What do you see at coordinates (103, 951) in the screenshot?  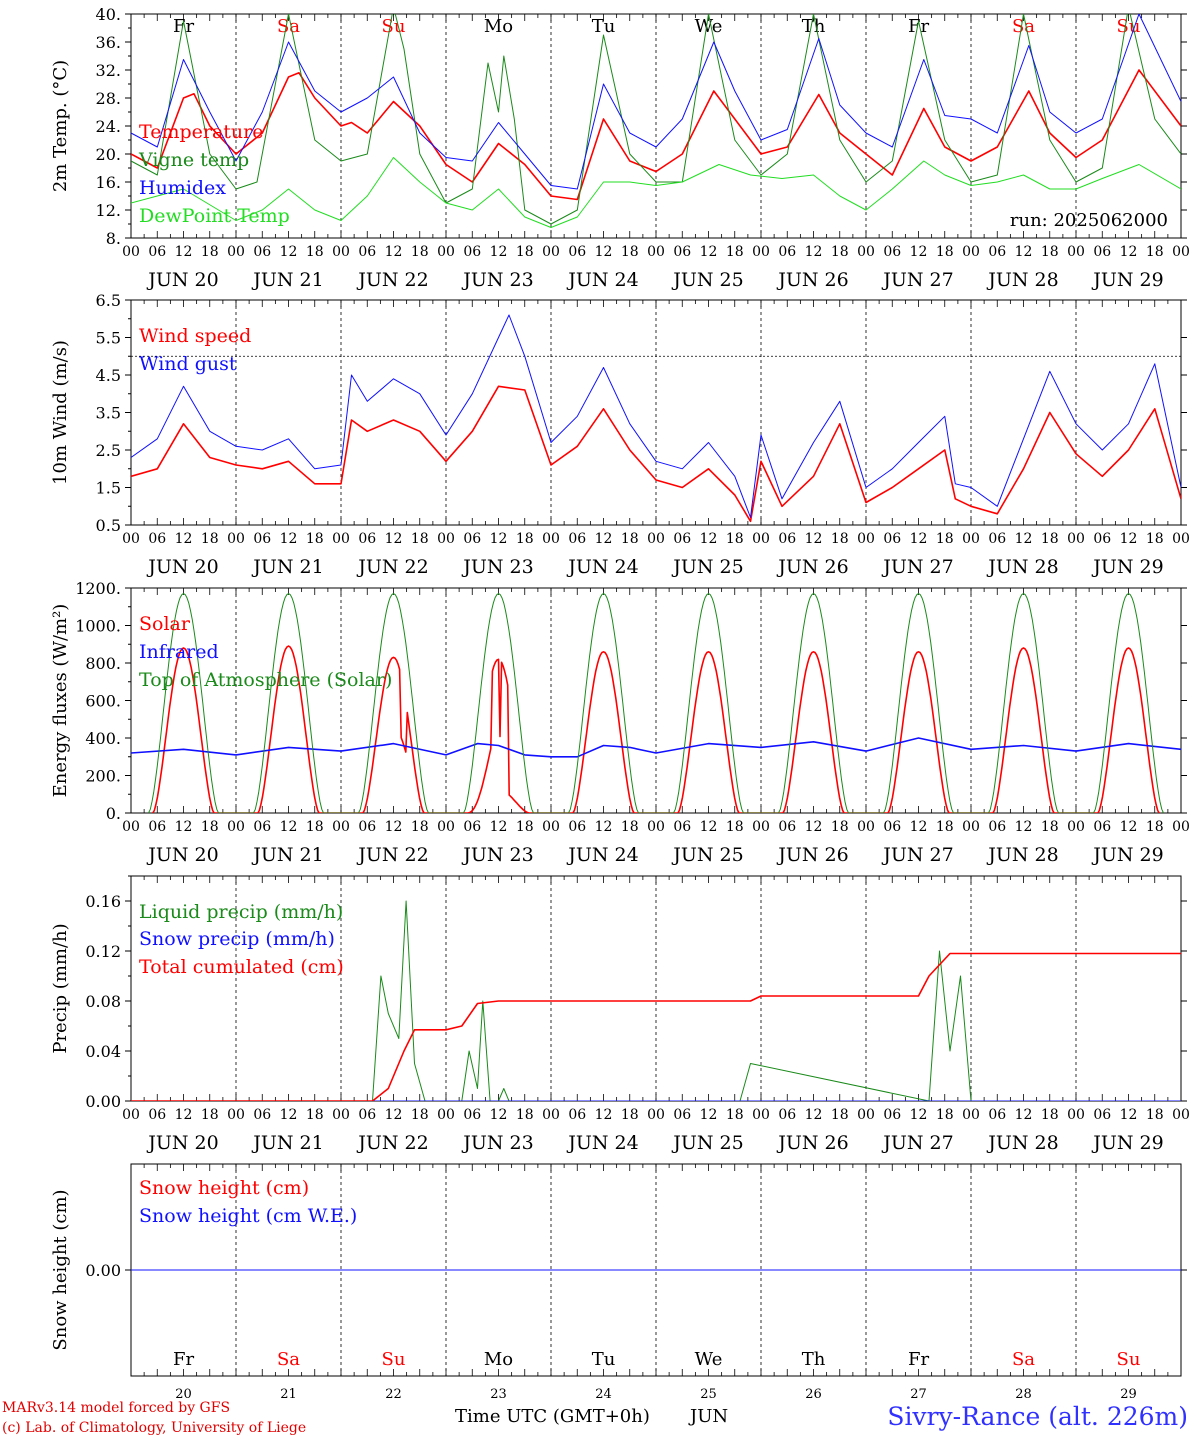 I see `y-tick-label: 0.12` at bounding box center [103, 951].